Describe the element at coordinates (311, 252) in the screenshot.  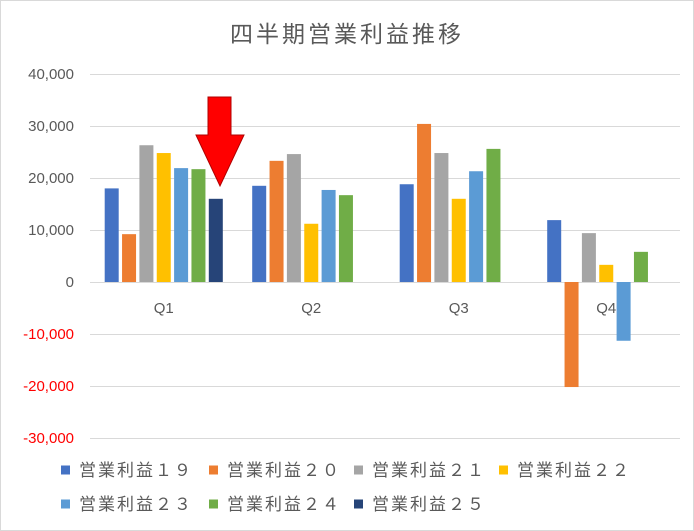
I see `bar-s4-q2` at that location.